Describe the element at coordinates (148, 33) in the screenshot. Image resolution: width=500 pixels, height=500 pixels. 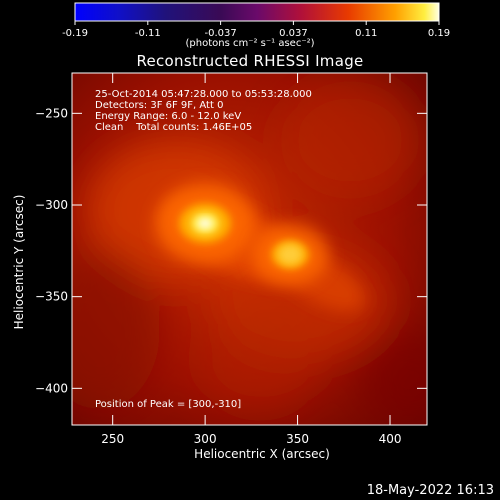
I see `colorbar-tick-label: -0.11` at that location.